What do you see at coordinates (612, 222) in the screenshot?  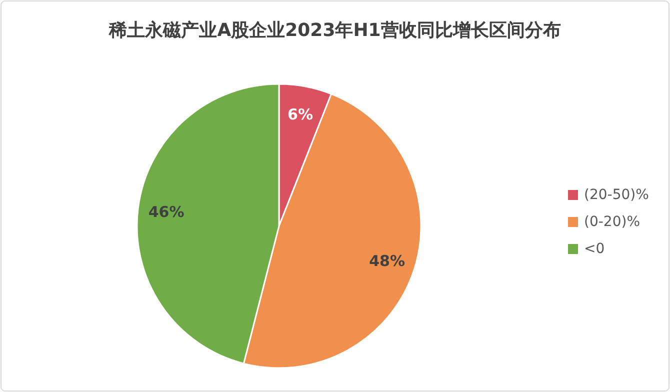 I see `legend-label: (0-20)%` at bounding box center [612, 222].